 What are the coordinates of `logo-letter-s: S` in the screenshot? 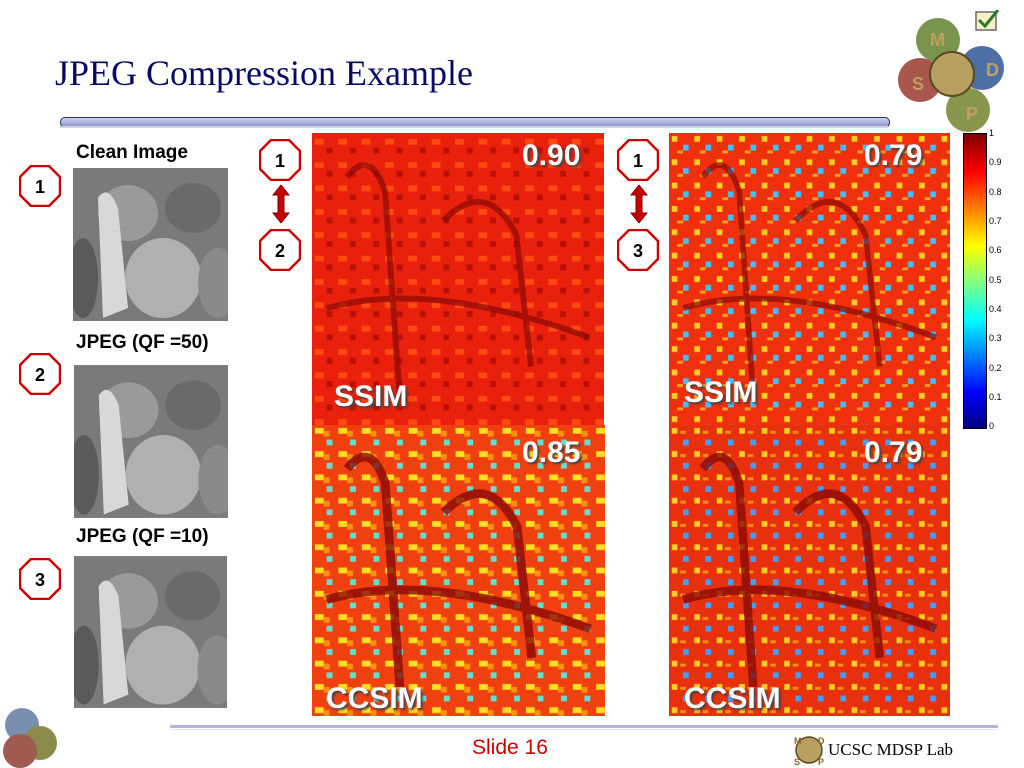 It's located at (918, 84).